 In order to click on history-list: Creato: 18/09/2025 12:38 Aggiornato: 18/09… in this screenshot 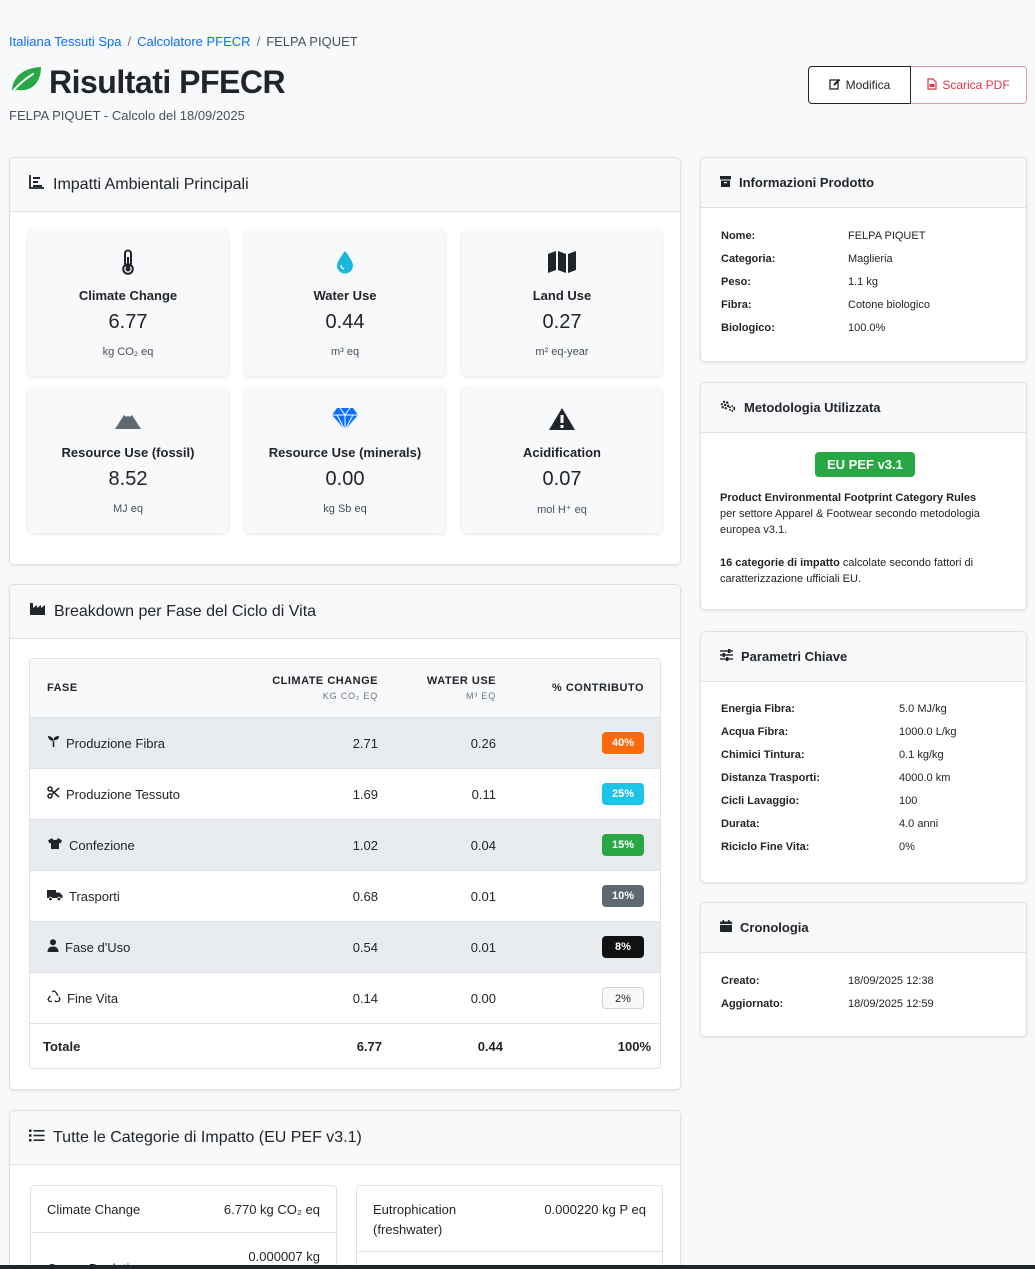, I will do `click(827, 992)`.